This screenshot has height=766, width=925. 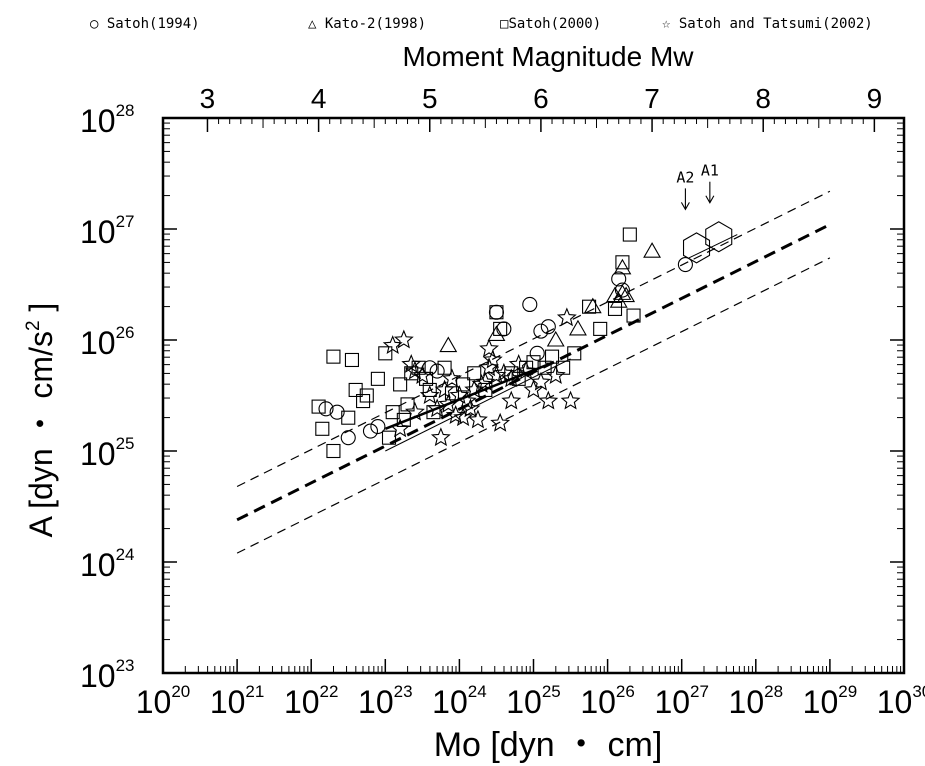 I want to click on x-axis-title: Mo [dyn ・ cm], so click(x=548, y=745).